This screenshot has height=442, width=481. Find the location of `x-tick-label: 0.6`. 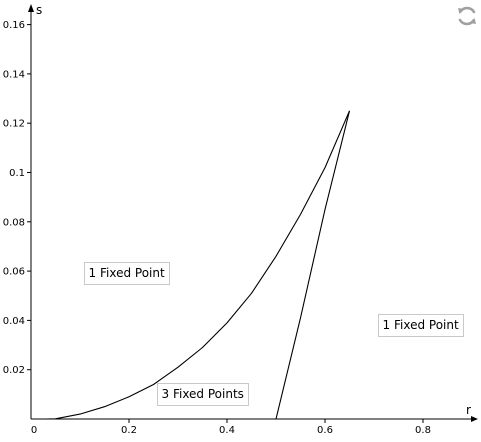

x-tick-label: 0.6 is located at coordinates (325, 430).